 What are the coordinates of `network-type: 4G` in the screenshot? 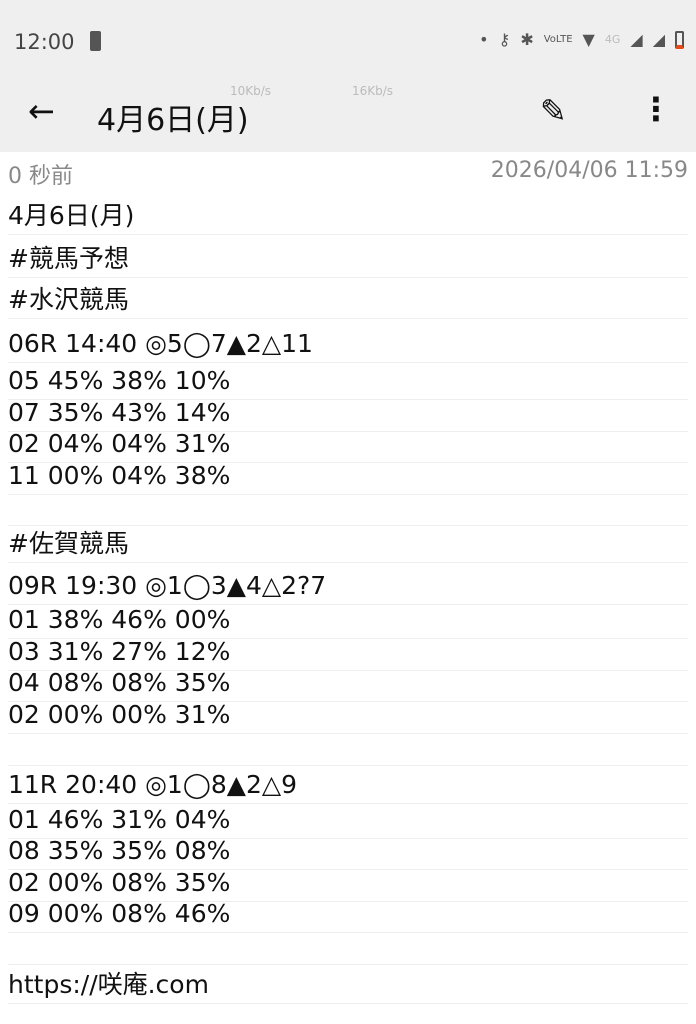 It's located at (612, 39).